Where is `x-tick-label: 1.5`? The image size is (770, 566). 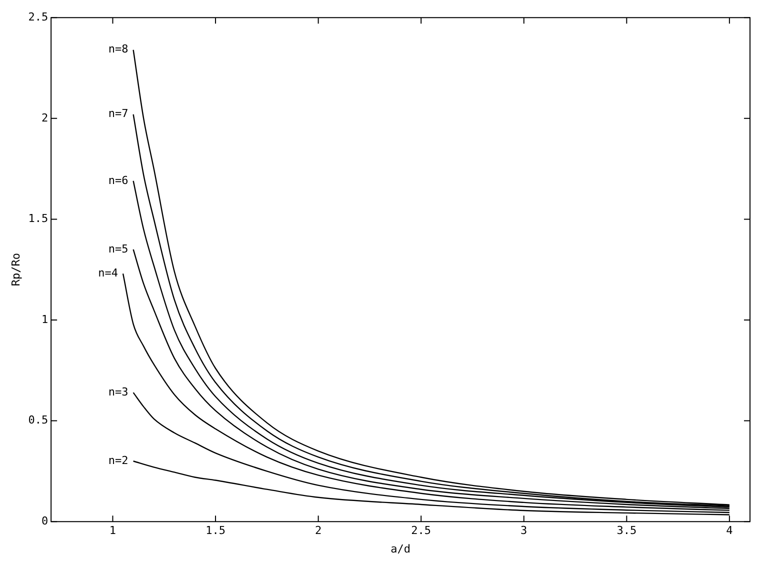
x-tick-label: 1.5 is located at coordinates (216, 531).